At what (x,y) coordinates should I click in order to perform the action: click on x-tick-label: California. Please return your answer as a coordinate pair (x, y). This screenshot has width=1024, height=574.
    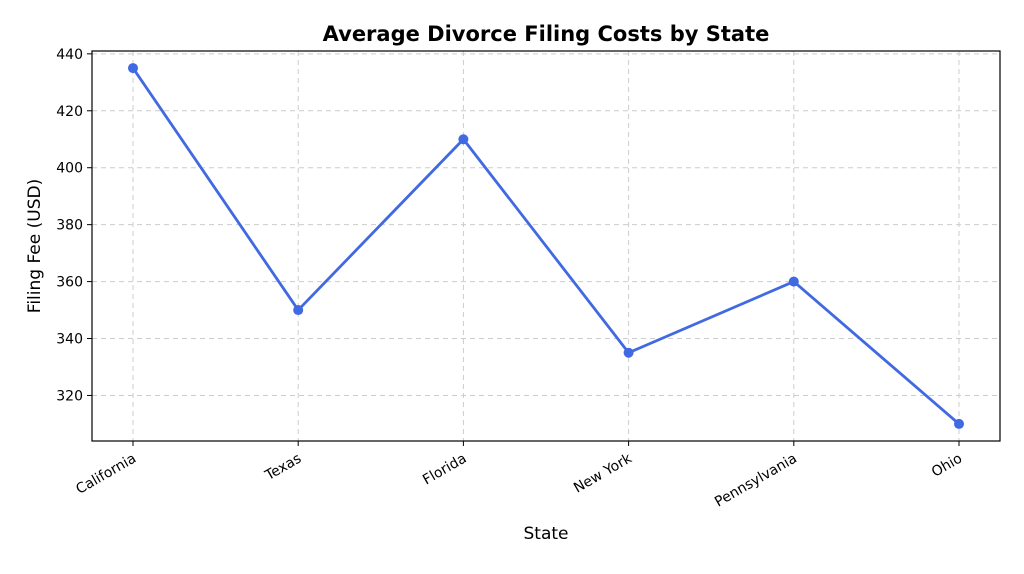
    Looking at the image, I should click on (106, 474).